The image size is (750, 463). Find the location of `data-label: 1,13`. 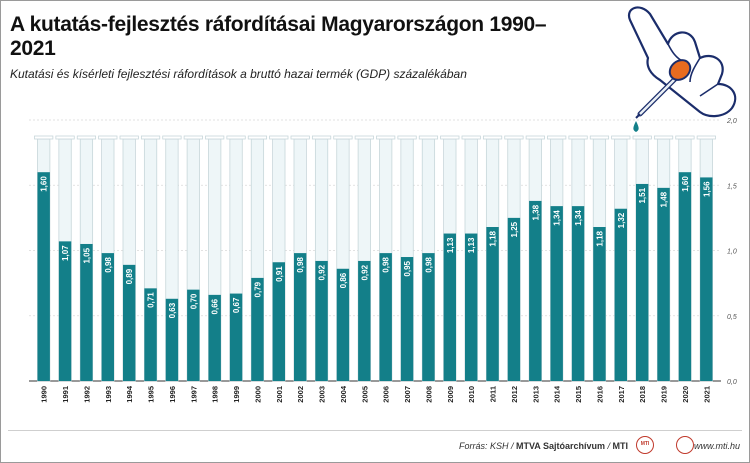

data-label: 1,13 is located at coordinates (450, 245).